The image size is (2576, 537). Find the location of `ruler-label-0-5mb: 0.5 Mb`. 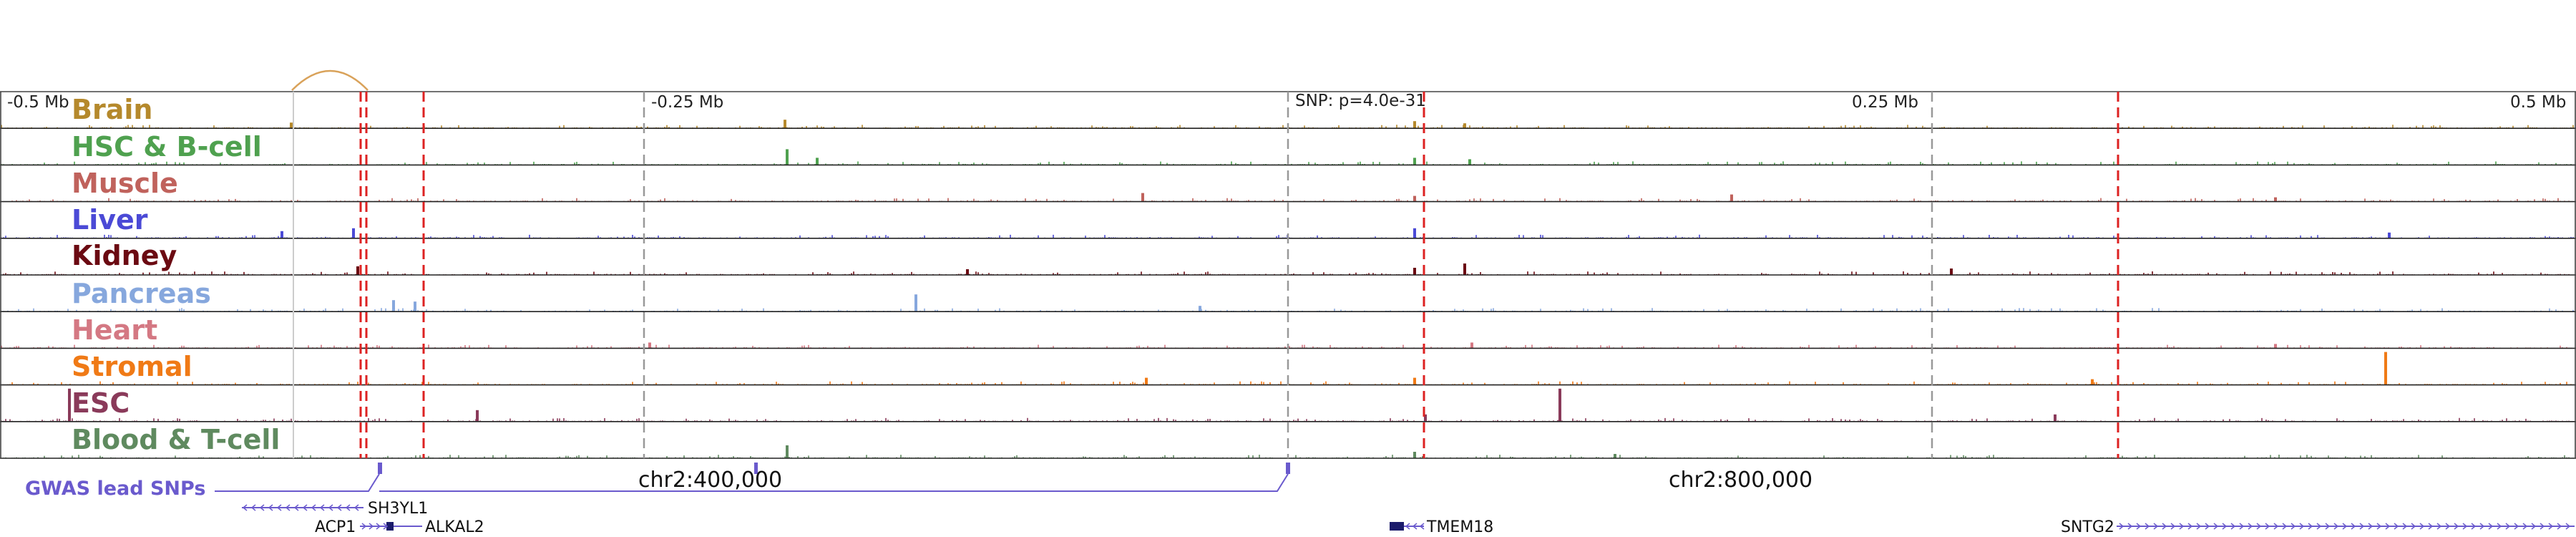

ruler-label-0-5mb: 0.5 Mb is located at coordinates (2538, 102).